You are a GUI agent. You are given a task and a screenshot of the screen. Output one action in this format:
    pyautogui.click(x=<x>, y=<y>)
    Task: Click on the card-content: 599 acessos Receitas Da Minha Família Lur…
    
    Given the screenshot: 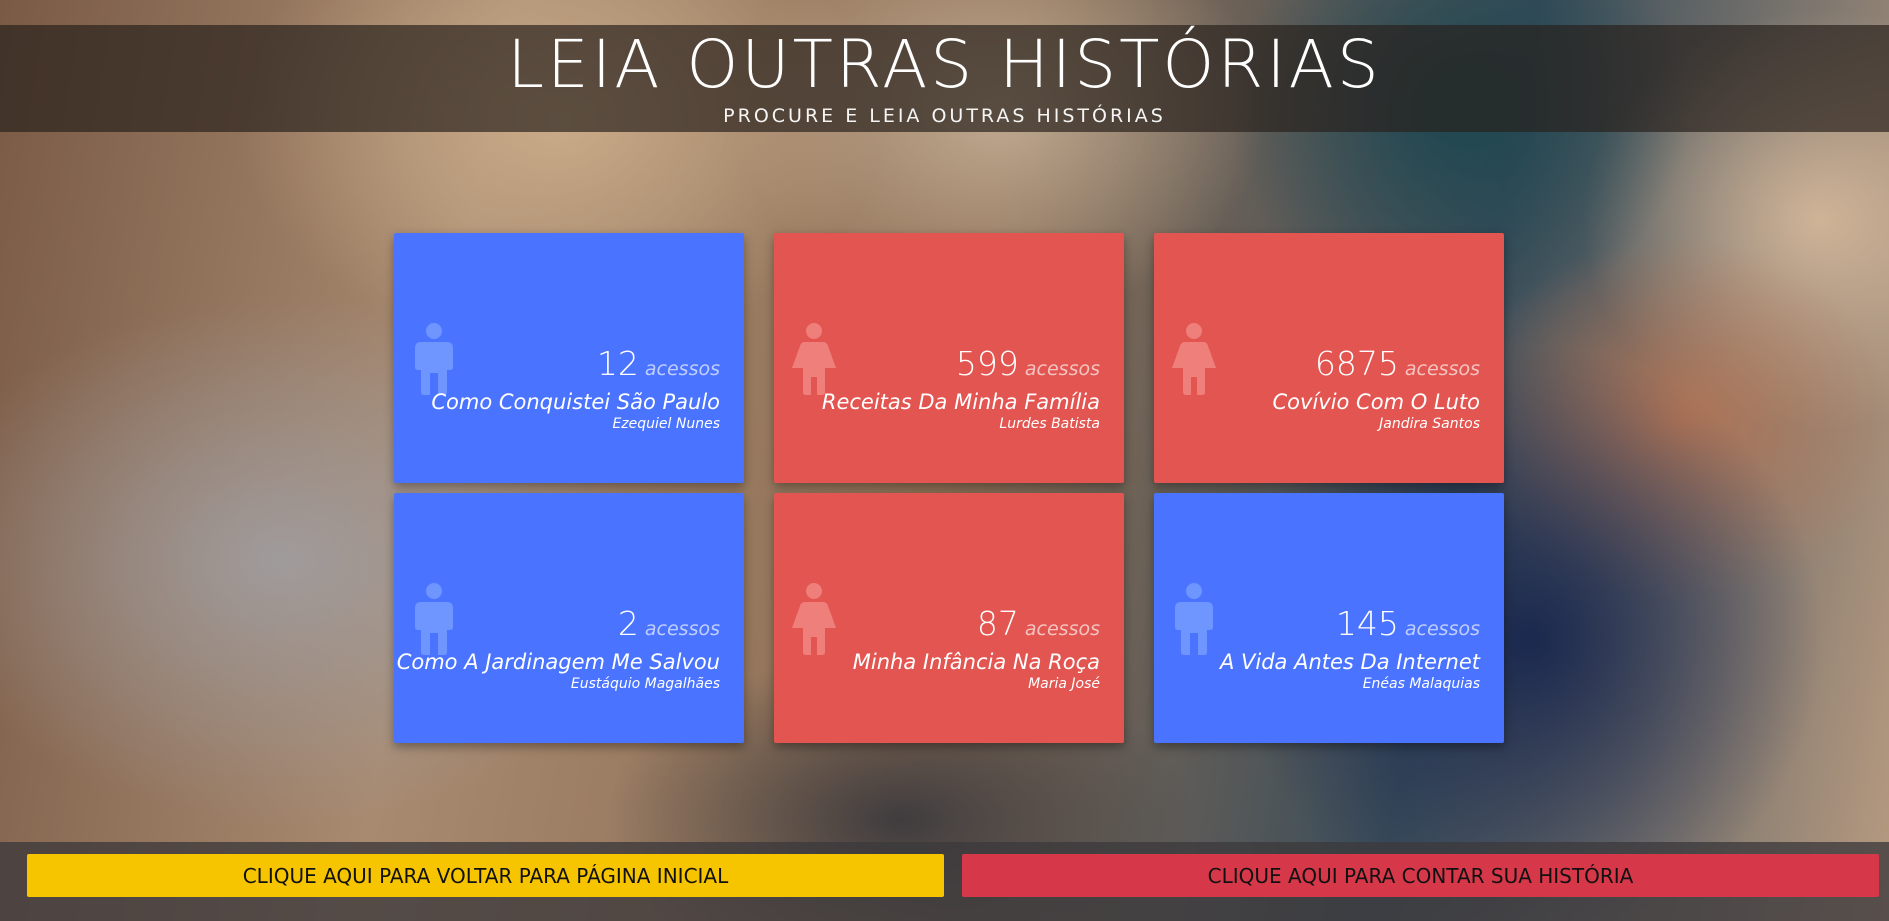 What is the action you would take?
    pyautogui.click(x=961, y=389)
    